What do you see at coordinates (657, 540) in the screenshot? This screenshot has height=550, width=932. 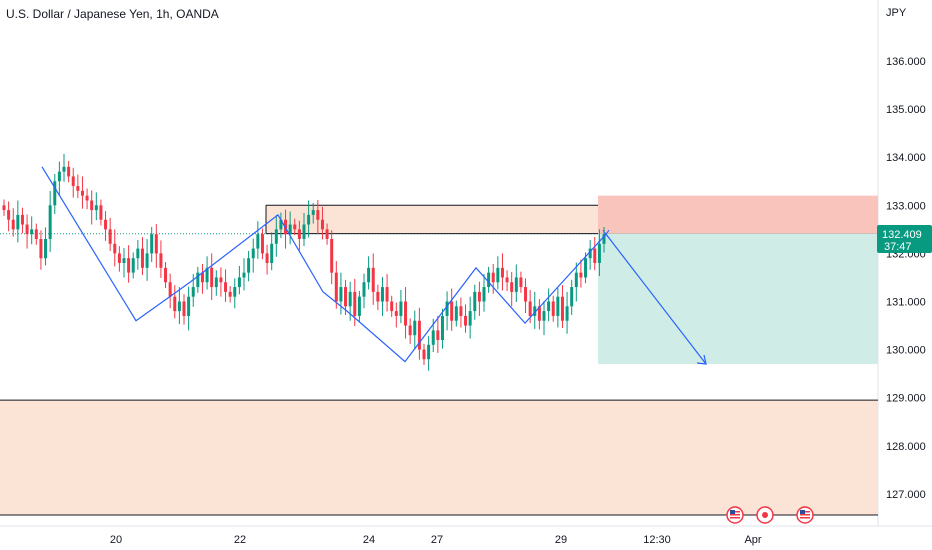 I see `time-tick-label: 12:30` at bounding box center [657, 540].